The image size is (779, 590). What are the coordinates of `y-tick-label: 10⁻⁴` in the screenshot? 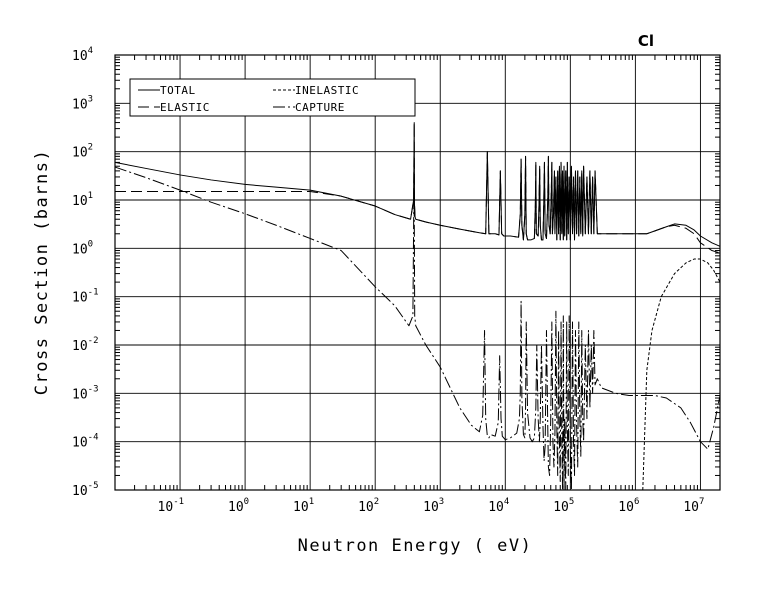 It's located at (85, 442).